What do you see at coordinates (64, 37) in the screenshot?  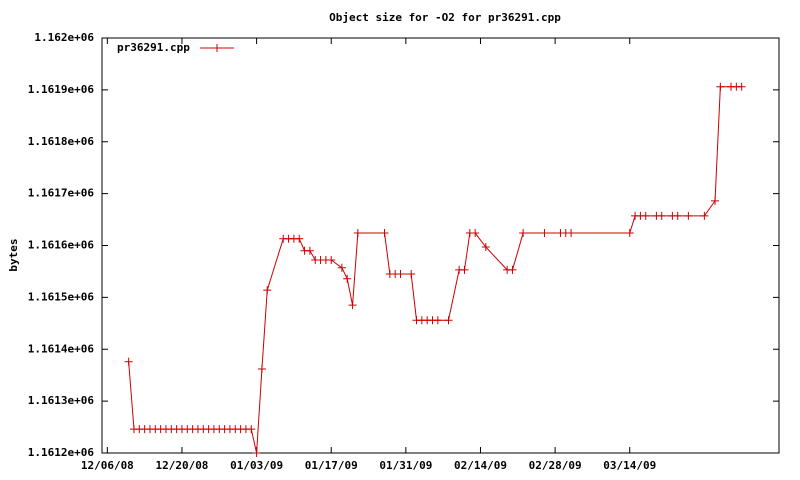 I see `y-tick-label: 1.162e+06` at bounding box center [64, 37].